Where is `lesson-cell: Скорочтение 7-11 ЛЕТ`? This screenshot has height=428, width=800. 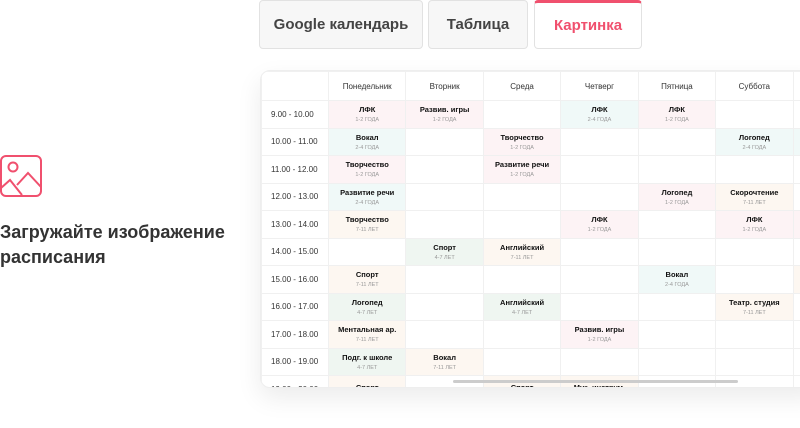 lesson-cell: Скорочтение 7-11 ЛЕТ is located at coordinates (754, 196).